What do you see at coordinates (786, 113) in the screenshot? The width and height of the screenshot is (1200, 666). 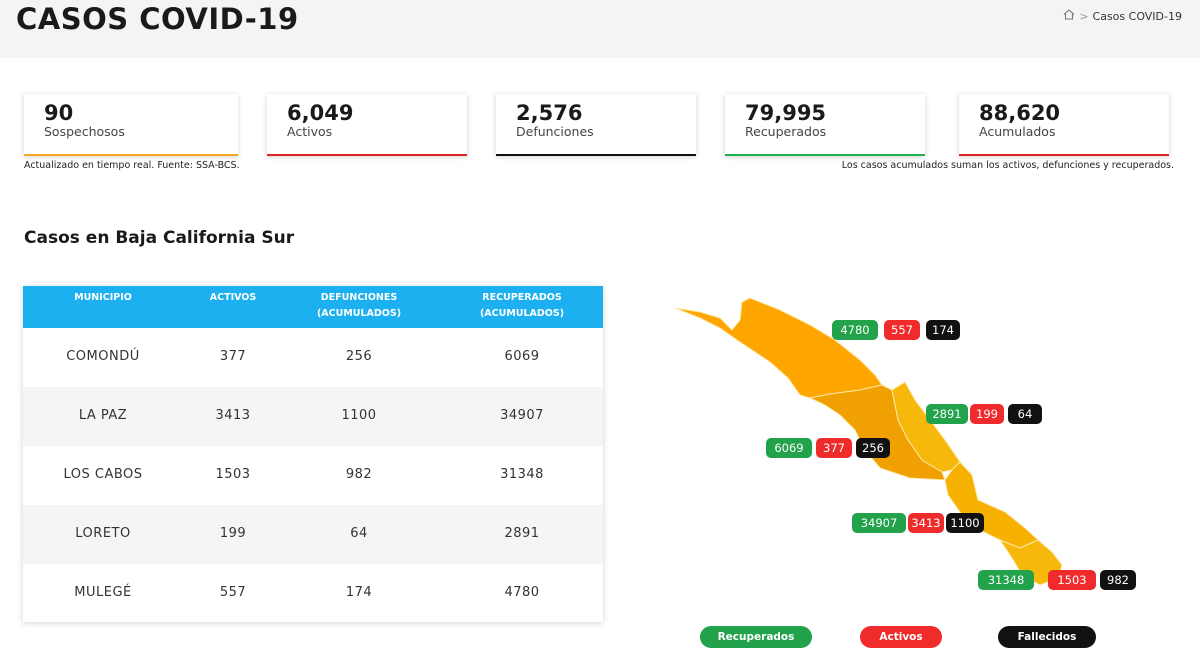 I see `stat-value: 79,995` at bounding box center [786, 113].